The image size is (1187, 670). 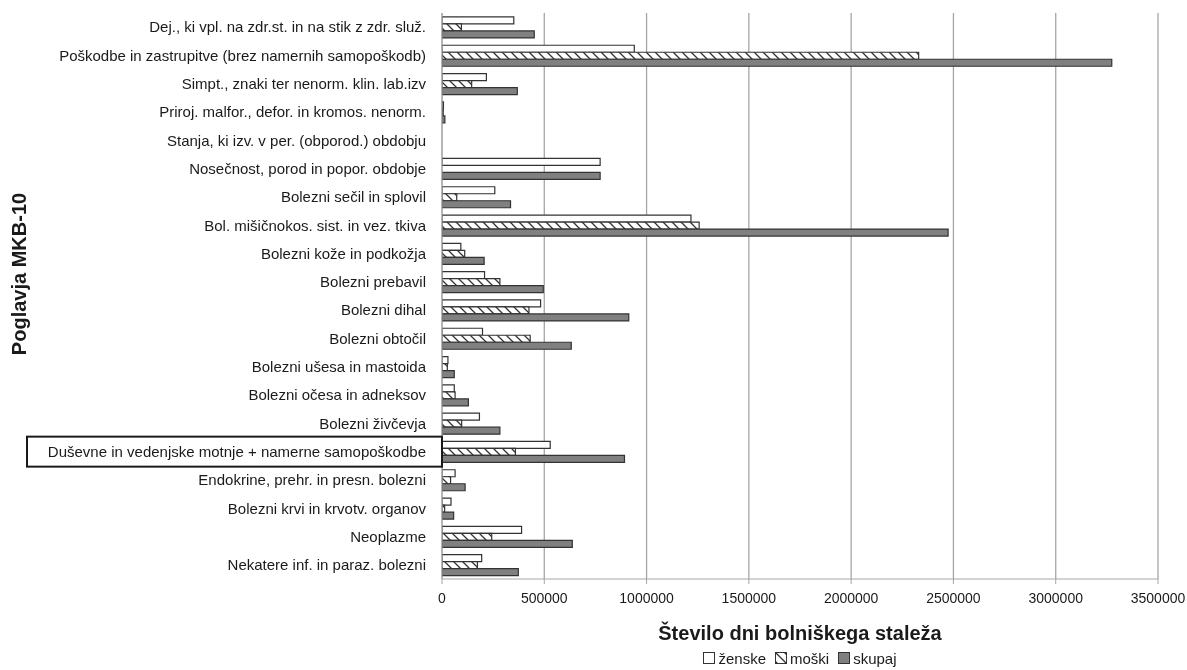 I want to click on y-tick-label: Bolezni krvi in krvotv. organov, so click(x=327, y=508).